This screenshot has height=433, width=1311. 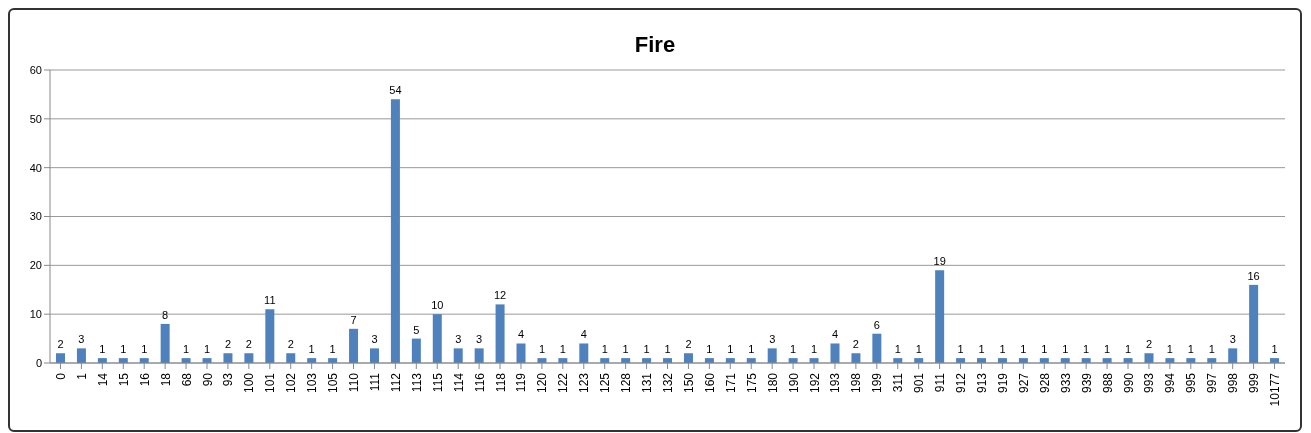 What do you see at coordinates (1212, 383) in the screenshot?
I see `x-tick-label: 997` at bounding box center [1212, 383].